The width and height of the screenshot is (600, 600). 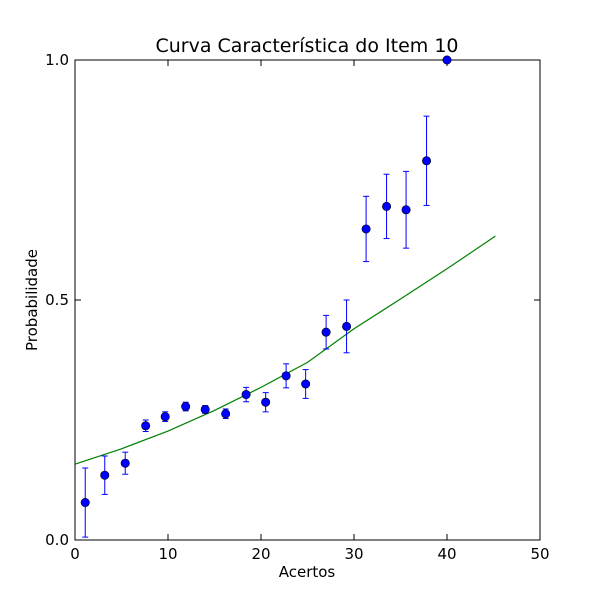 I want to click on y-tick-label: 0.5, so click(x=57, y=300).